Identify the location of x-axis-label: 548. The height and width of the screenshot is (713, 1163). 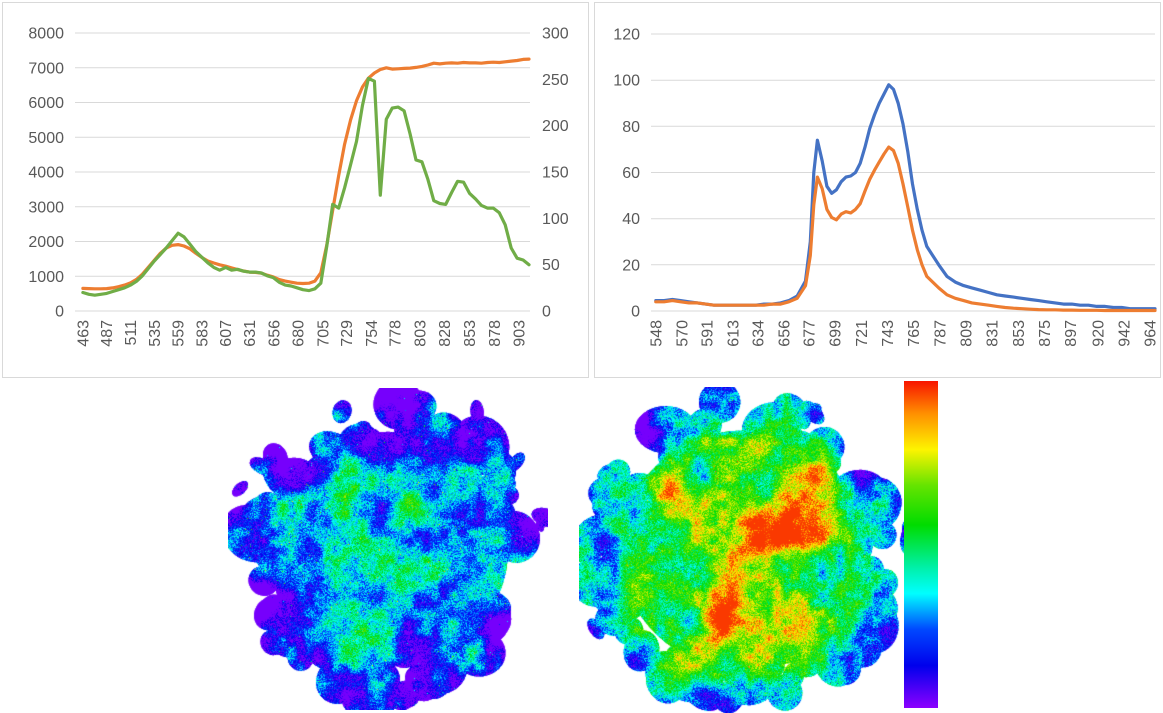
(656, 333).